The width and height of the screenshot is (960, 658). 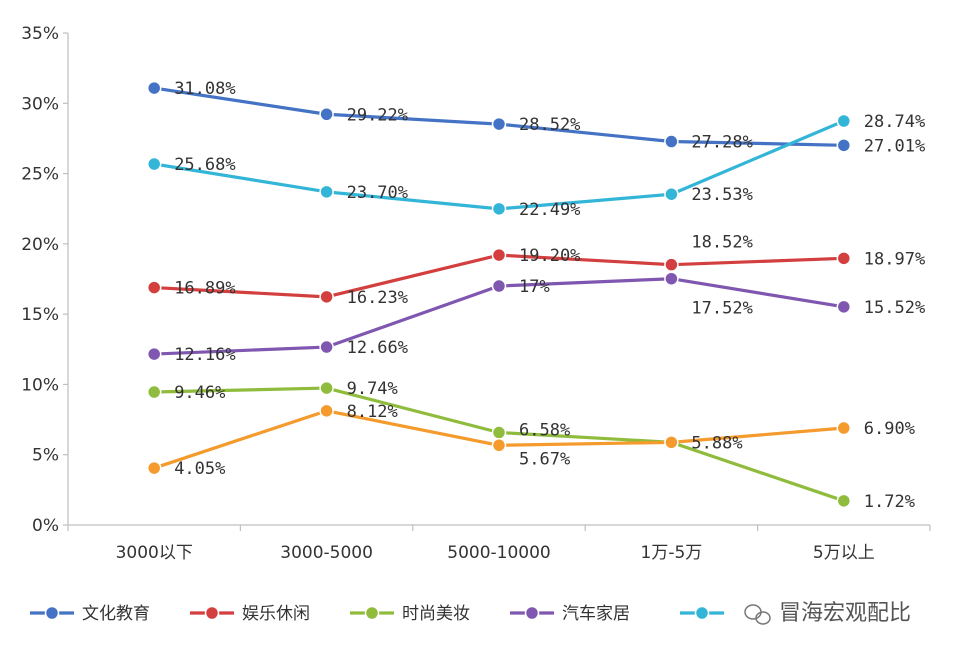 I want to click on data-label: 9.46%, so click(x=199, y=393).